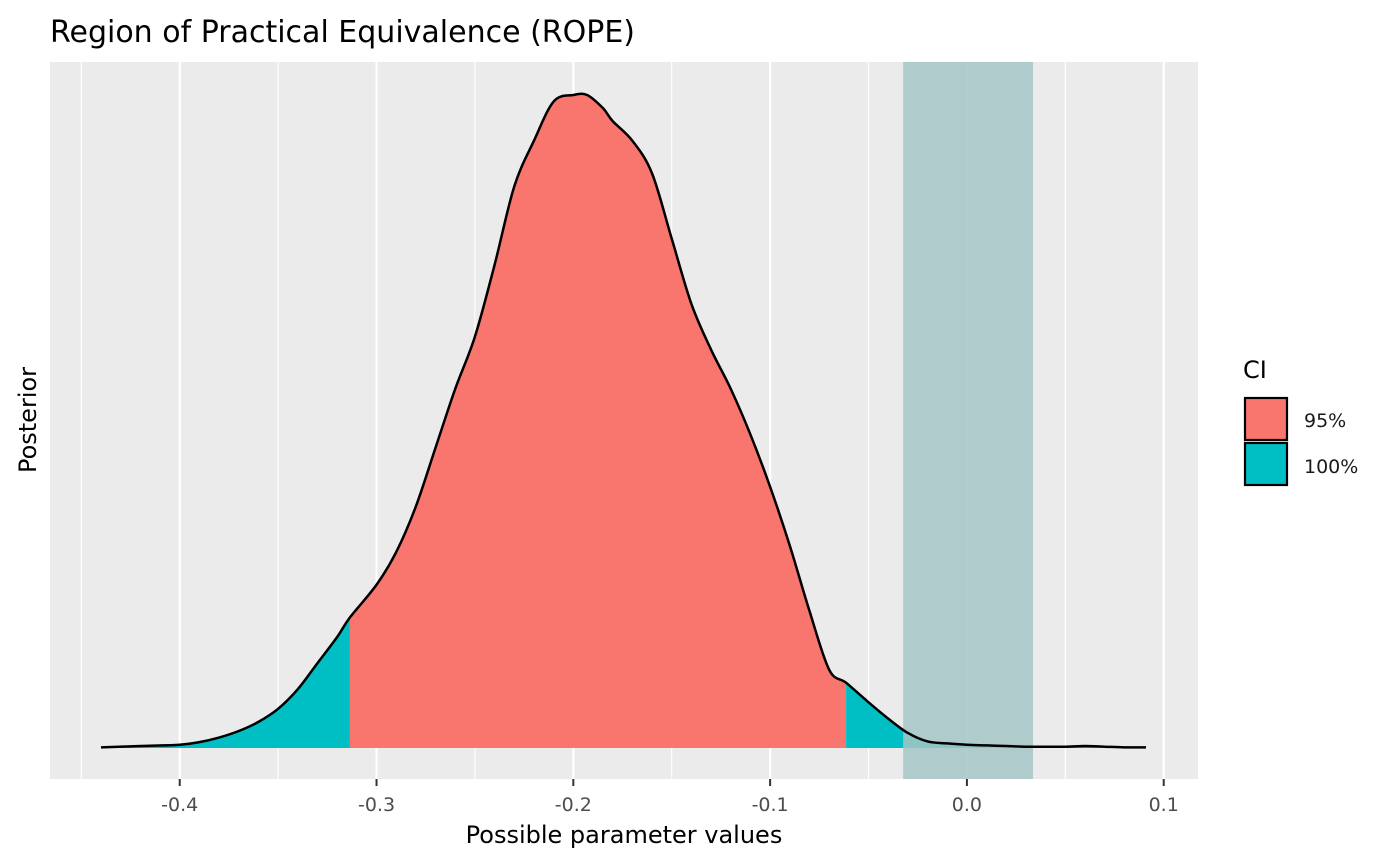 The height and width of the screenshot is (865, 1400). I want to click on x-tick-label: -0.3, so click(376, 805).